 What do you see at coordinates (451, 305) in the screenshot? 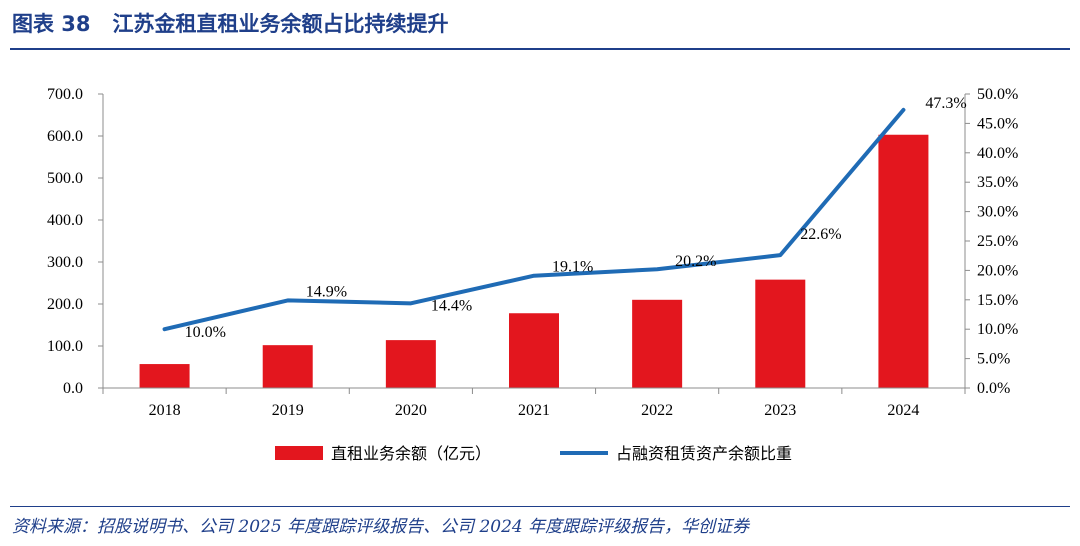
I see `line-data-label: 14.4%` at bounding box center [451, 305].